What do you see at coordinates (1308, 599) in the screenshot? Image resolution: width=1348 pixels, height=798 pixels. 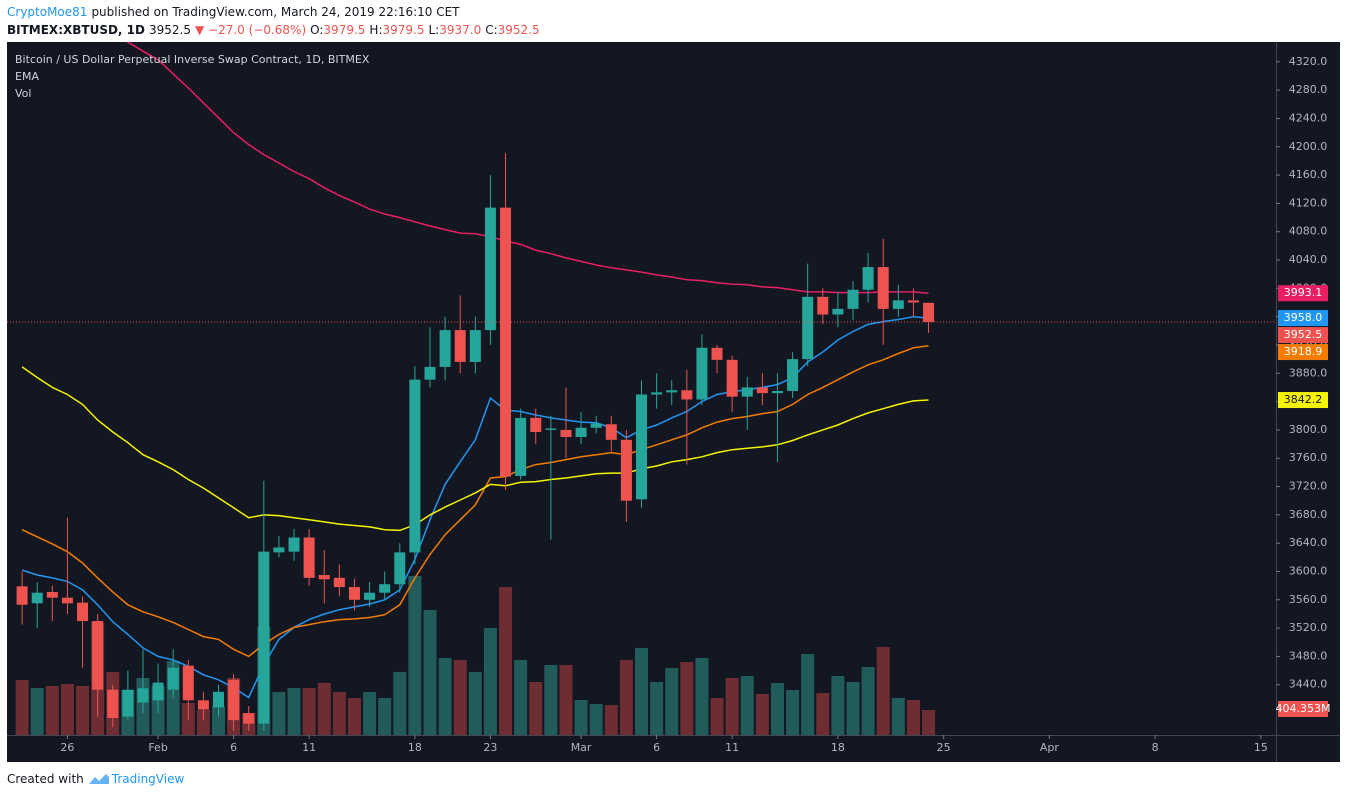 I see `y-tick-label: 3560.0` at bounding box center [1308, 599].